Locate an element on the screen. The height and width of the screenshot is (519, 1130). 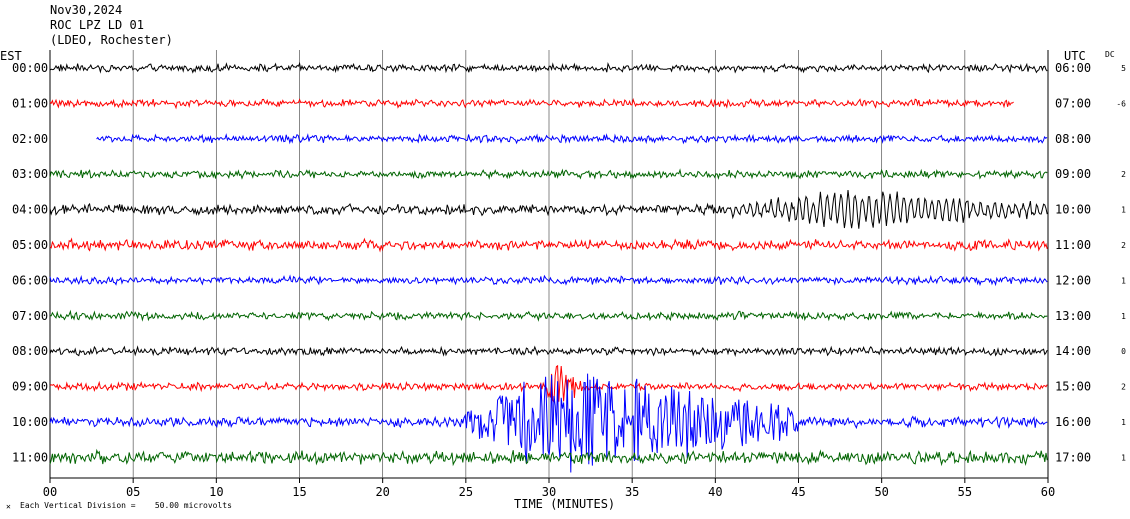
x-tick-label: 05 is located at coordinates (133, 492).